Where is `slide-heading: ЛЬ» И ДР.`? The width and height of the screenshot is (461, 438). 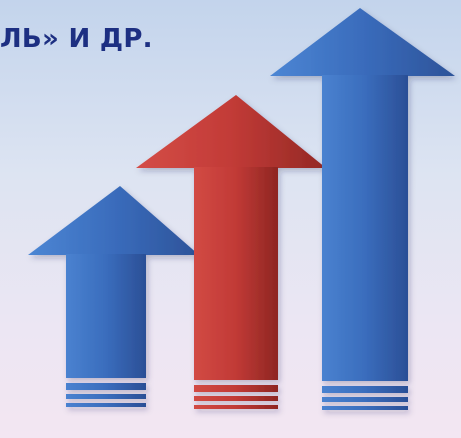 slide-heading: ЛЬ» И ДР. is located at coordinates (76, 39).